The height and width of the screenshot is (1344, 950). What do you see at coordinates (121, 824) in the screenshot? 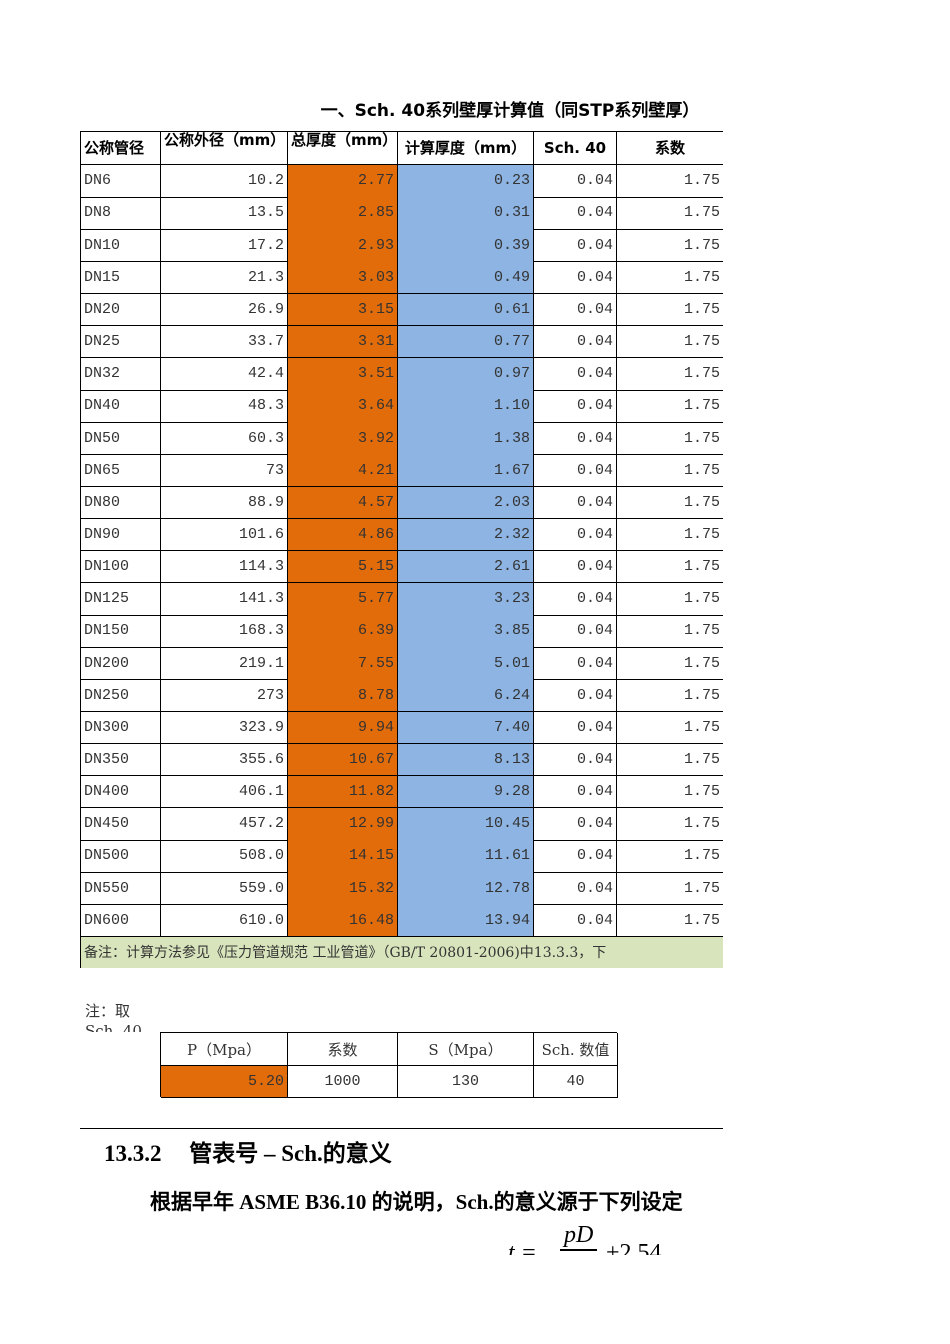
I see `table-cell: DN450` at bounding box center [121, 824].